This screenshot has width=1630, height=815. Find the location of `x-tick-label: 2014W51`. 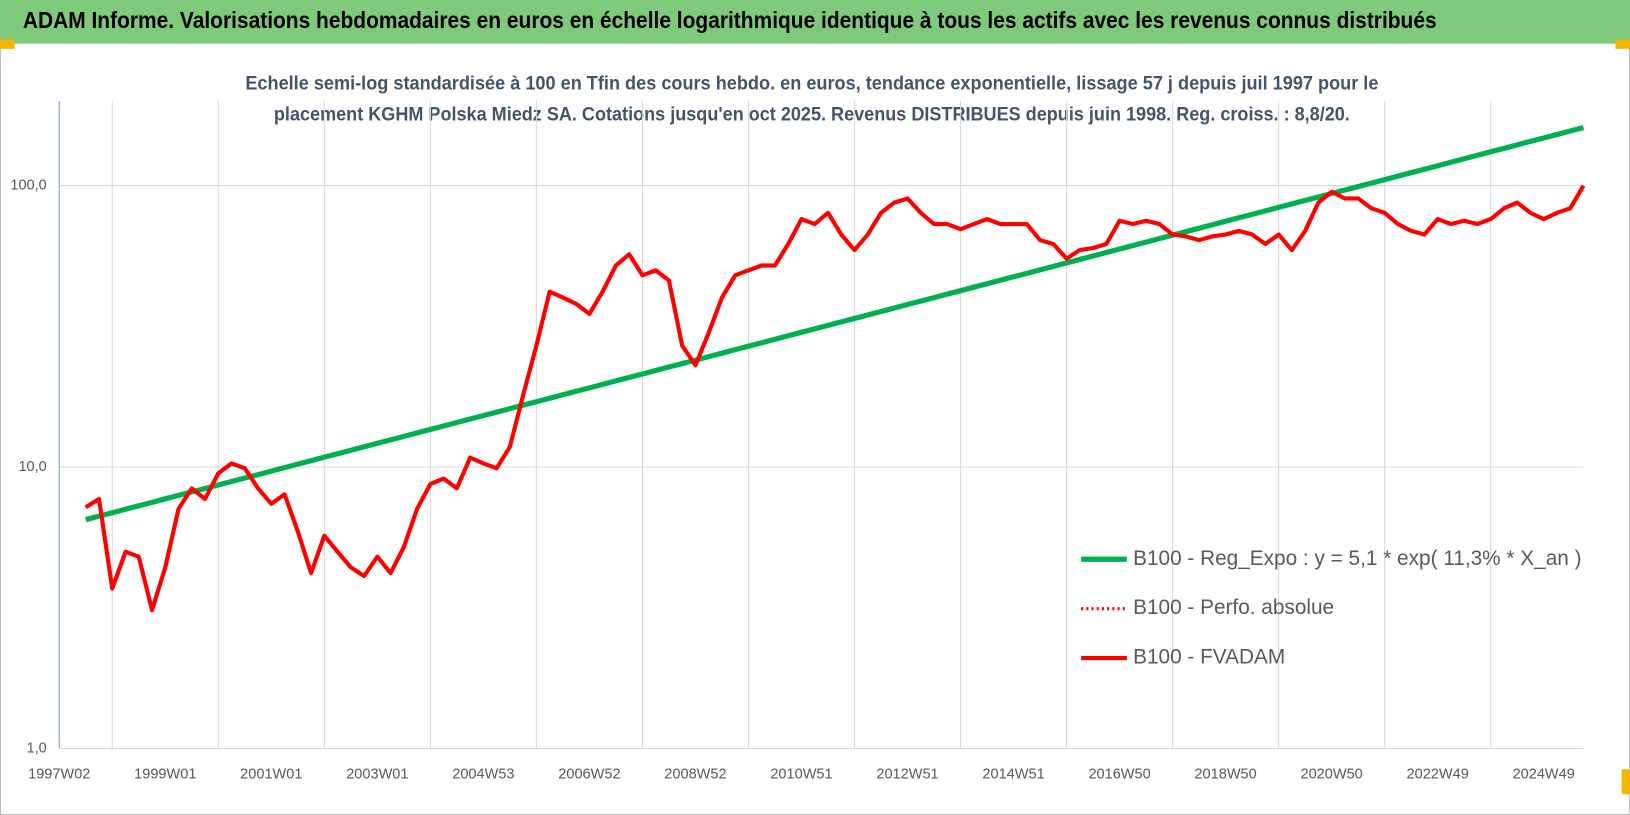

x-tick-label: 2014W51 is located at coordinates (1013, 774).